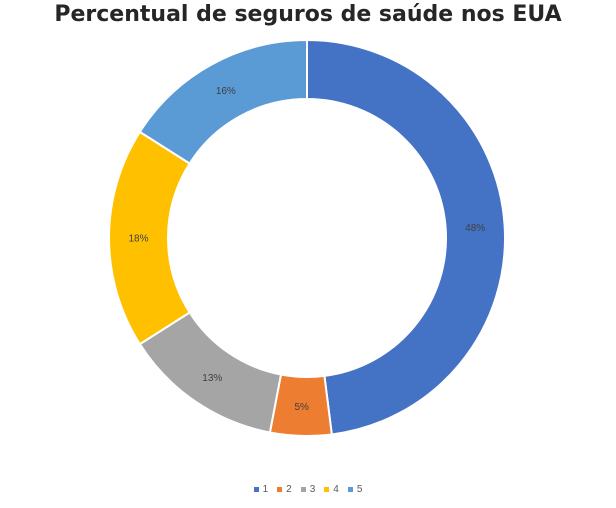  Describe the element at coordinates (475, 228) in the screenshot. I see `slice-label-1: 48%` at that location.